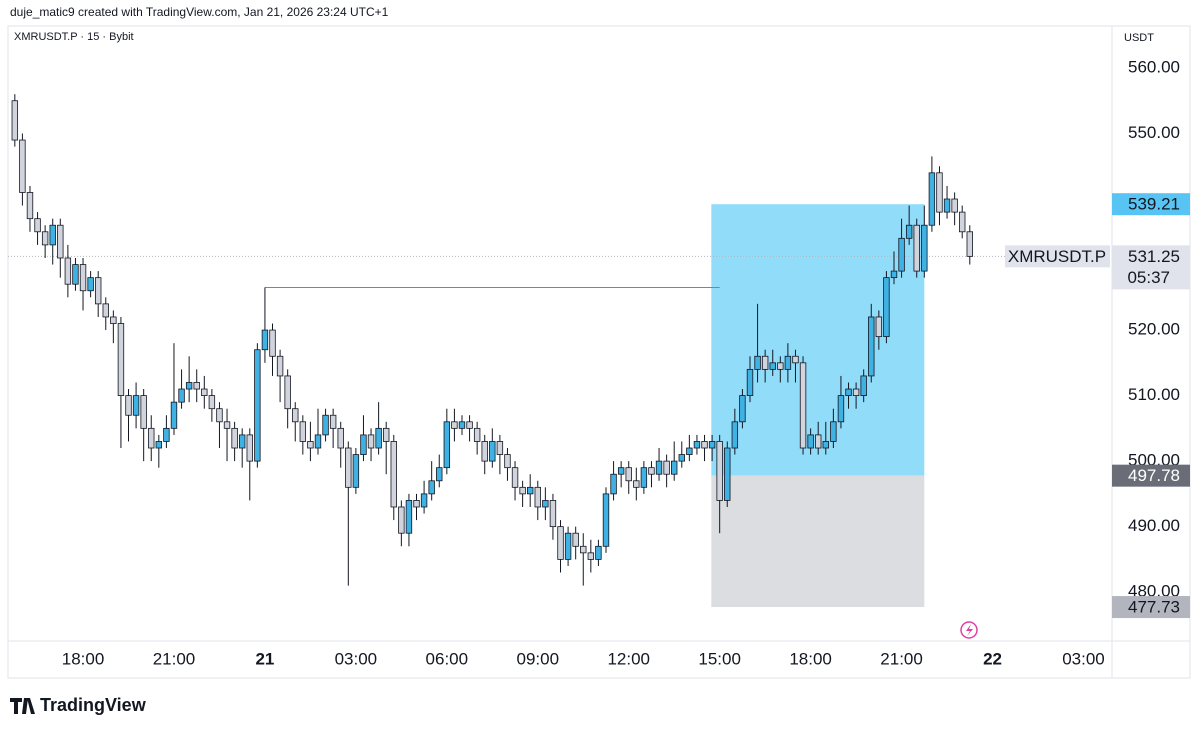 The height and width of the screenshot is (736, 1200). Describe the element at coordinates (1154, 329) in the screenshot. I see `y-tick-label: 520.00` at that location.